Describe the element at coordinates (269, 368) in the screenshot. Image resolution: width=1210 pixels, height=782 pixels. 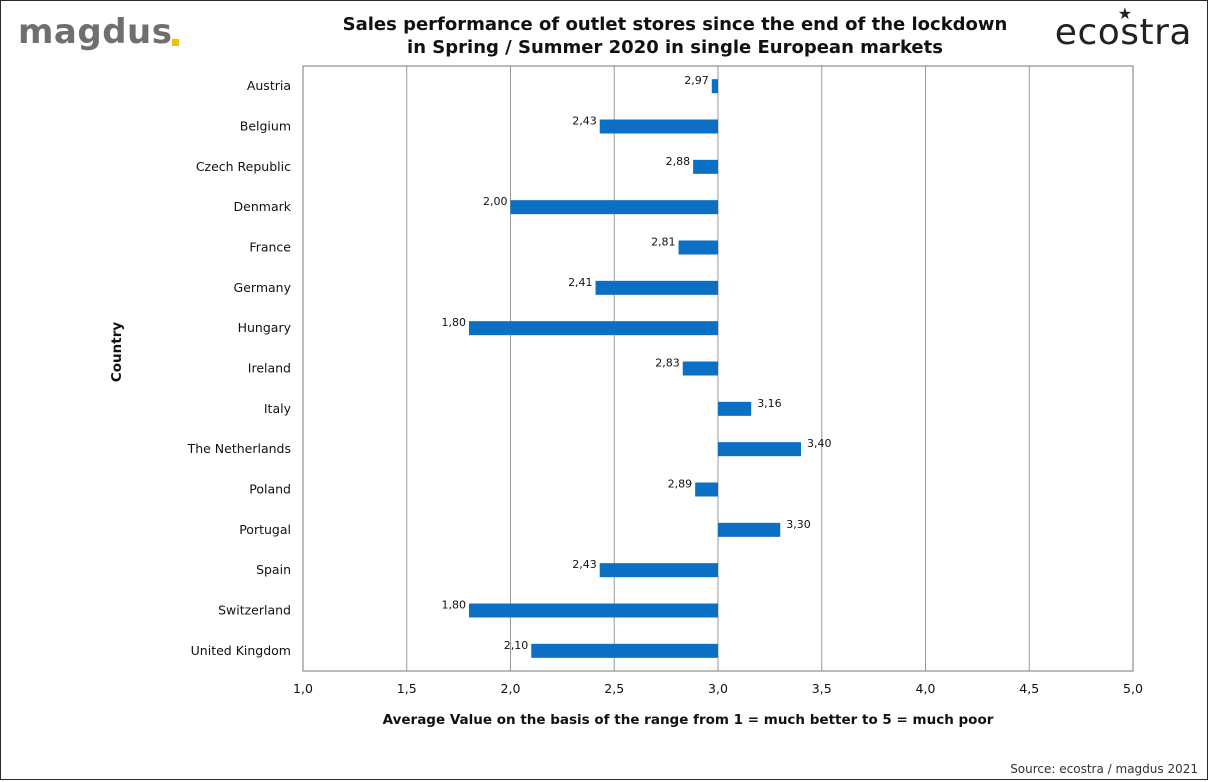
I see `category-label: Ireland` at that location.